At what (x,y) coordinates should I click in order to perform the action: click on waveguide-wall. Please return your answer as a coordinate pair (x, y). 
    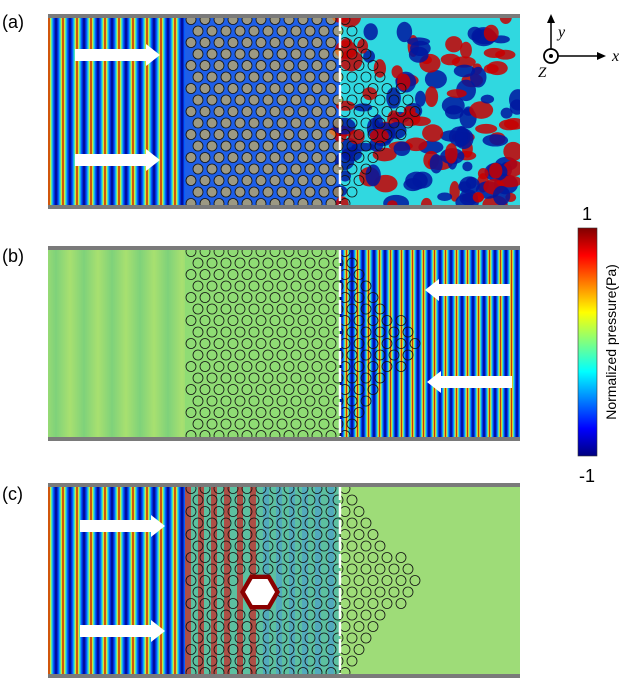
    Looking at the image, I should click on (284, 16).